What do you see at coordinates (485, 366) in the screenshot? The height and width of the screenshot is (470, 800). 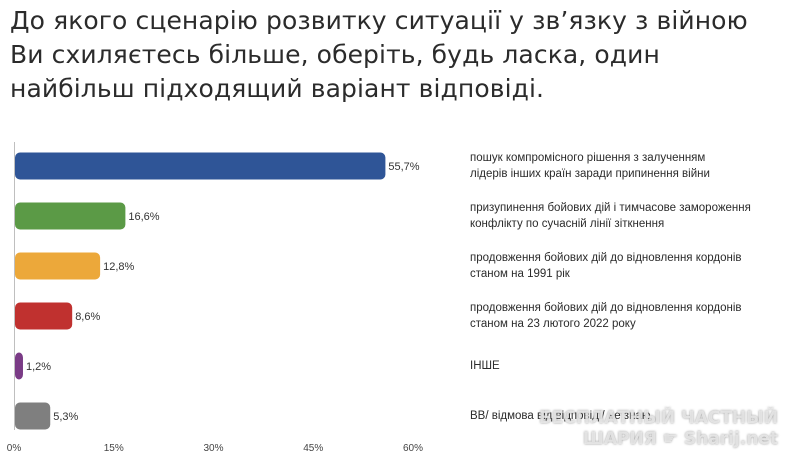 I see `legend-item-5-line-1: ІНШЕ` at bounding box center [485, 366].